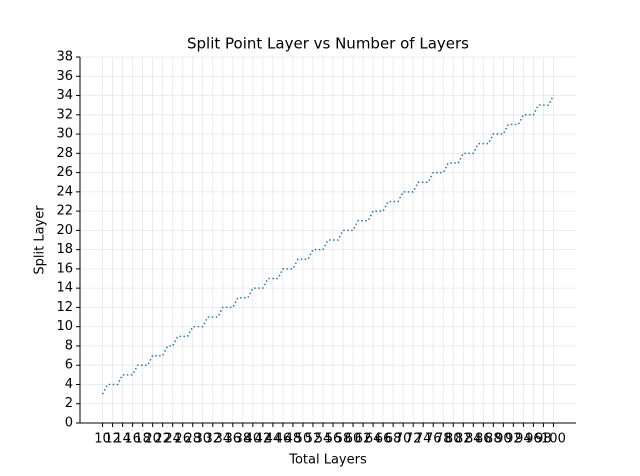  Describe the element at coordinates (323, 439) in the screenshot. I see `x-tick-label: 54` at that location.